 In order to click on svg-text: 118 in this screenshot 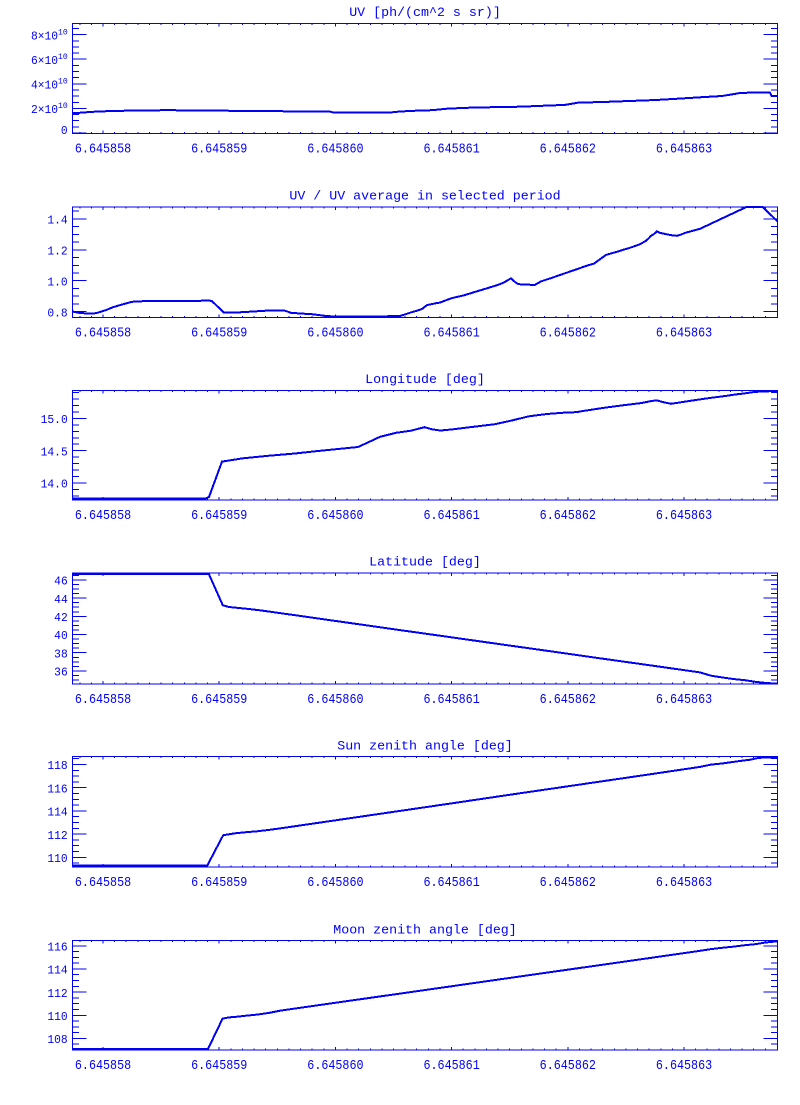, I will do `click(57, 766)`.